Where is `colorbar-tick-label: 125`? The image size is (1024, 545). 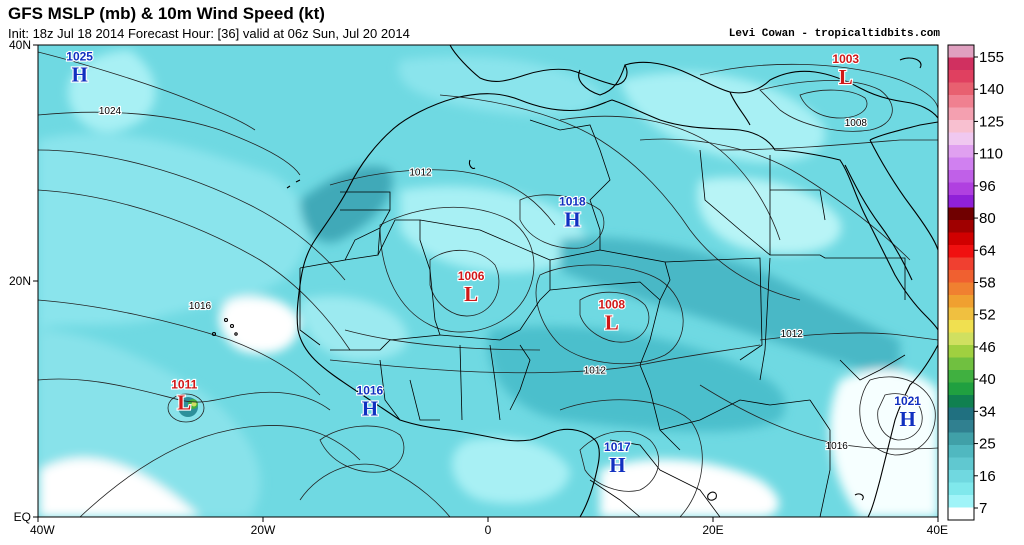 colorbar-tick-label: 125 is located at coordinates (991, 121).